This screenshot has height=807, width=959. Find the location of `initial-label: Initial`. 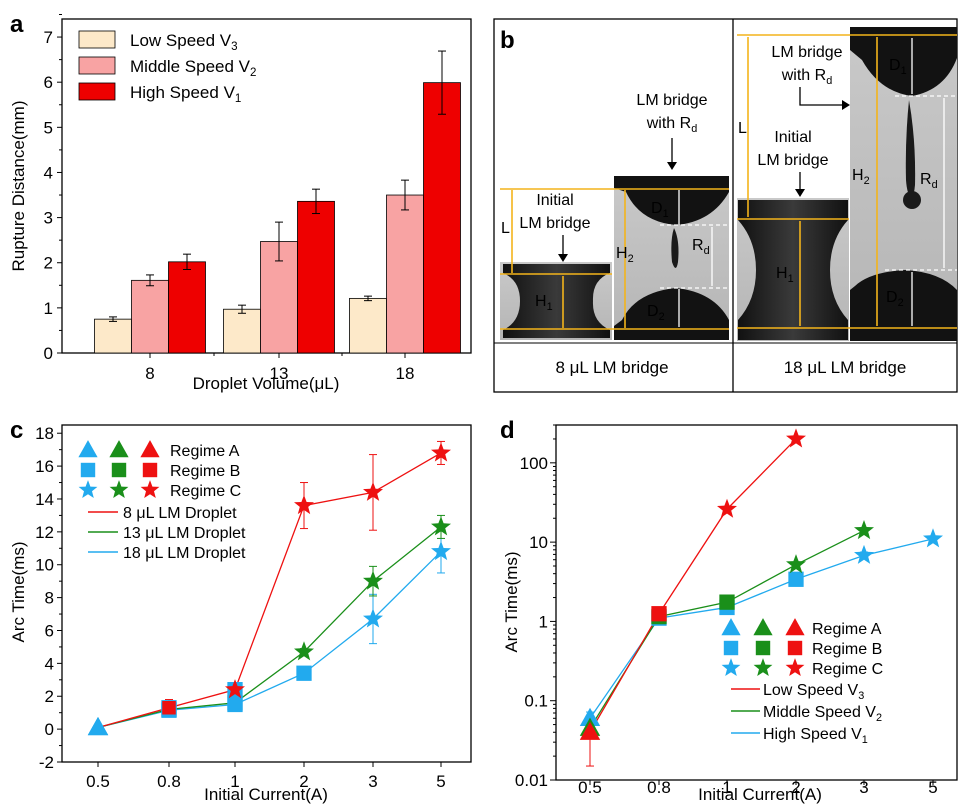

initial-label: Initial is located at coordinates (792, 137).